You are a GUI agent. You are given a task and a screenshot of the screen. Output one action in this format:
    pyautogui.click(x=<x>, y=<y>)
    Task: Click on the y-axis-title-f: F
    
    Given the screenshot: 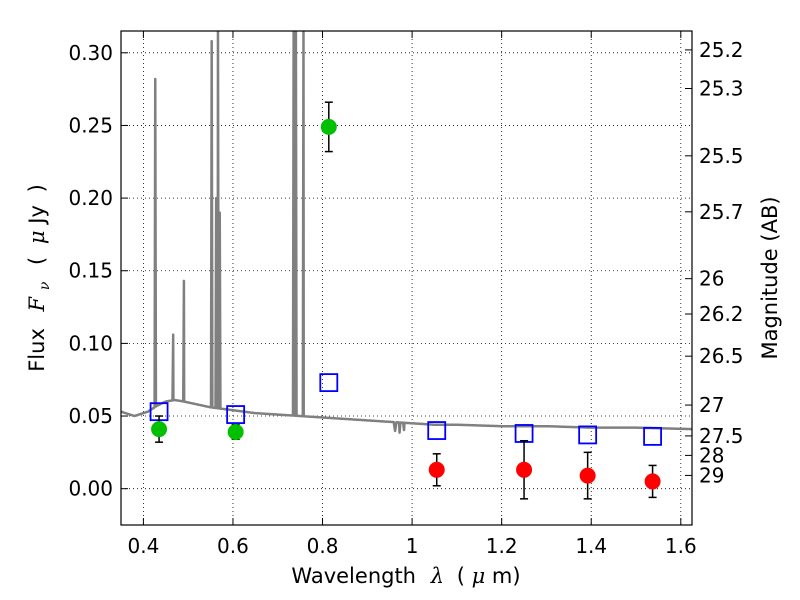 What is the action you would take?
    pyautogui.click(x=37, y=303)
    